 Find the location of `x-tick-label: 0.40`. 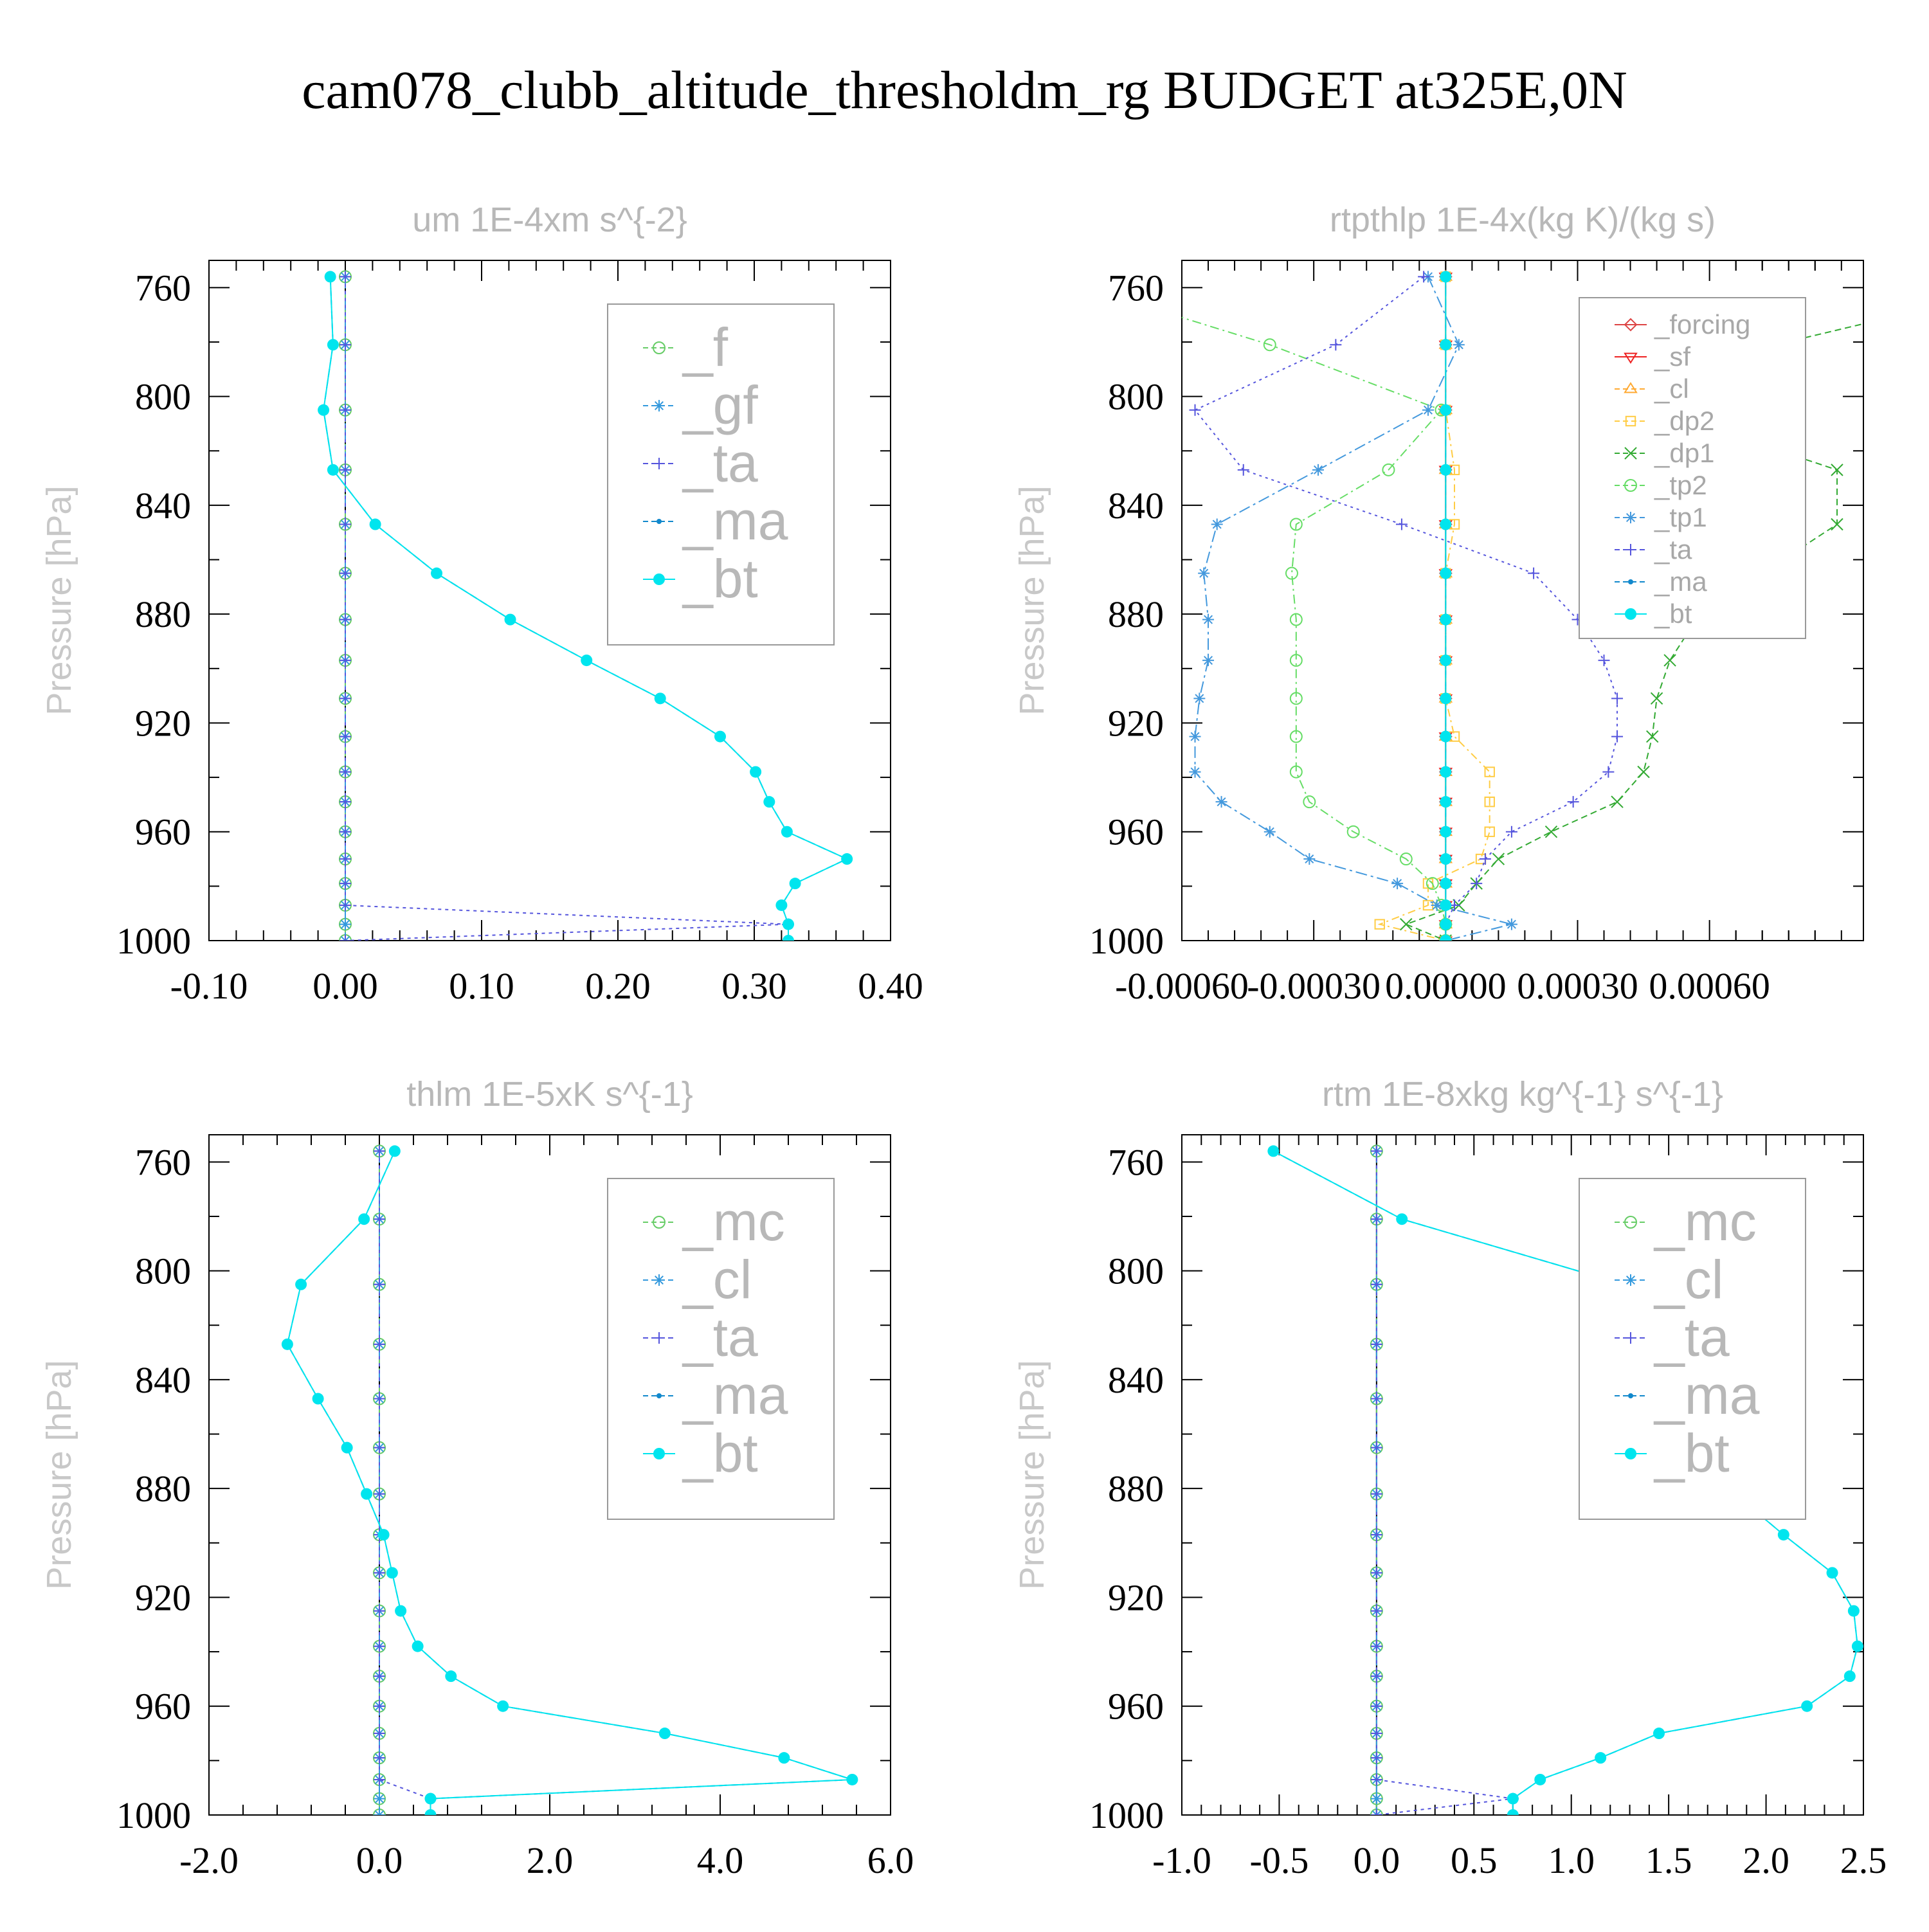

x-tick-label: 0.40 is located at coordinates (890, 986).